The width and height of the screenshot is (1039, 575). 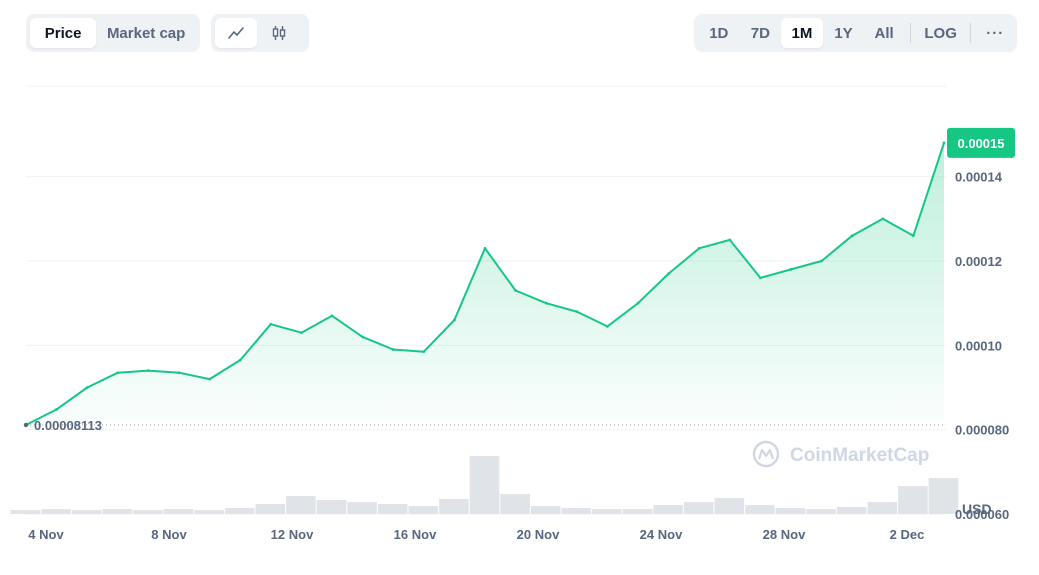 What do you see at coordinates (760, 33) in the screenshot?
I see `range-7d-button: 7D` at bounding box center [760, 33].